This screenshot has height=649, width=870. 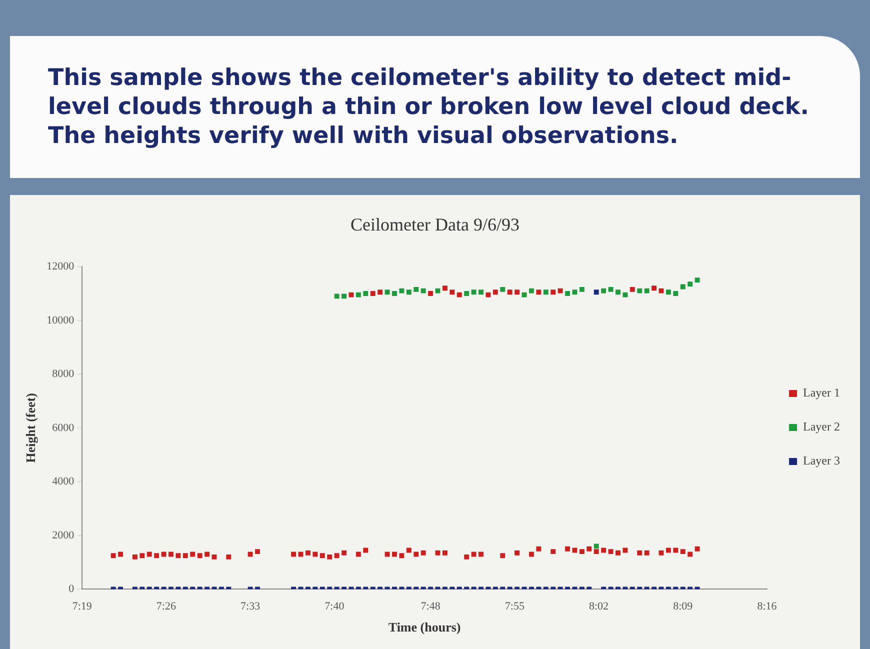 What do you see at coordinates (821, 427) in the screenshot?
I see `legend-label: Layer 2` at bounding box center [821, 427].